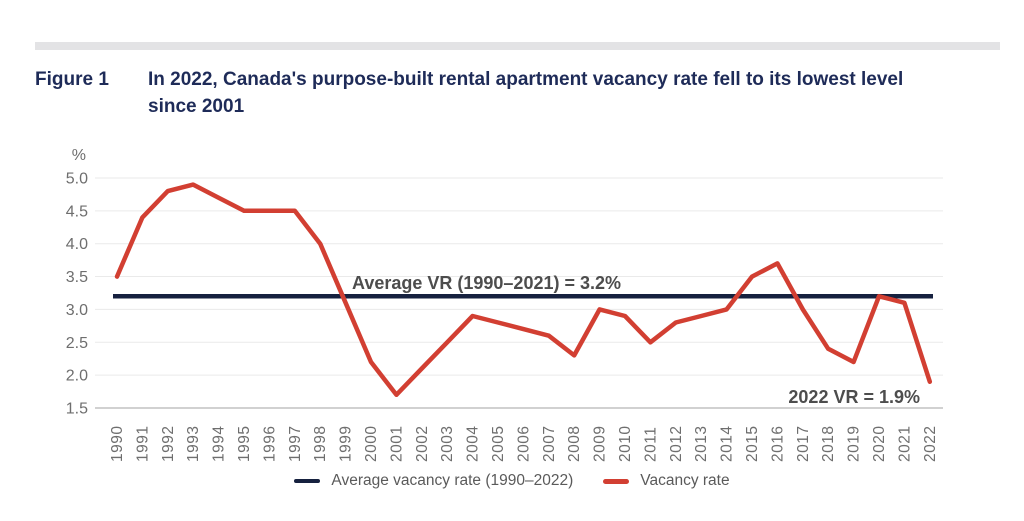 The width and height of the screenshot is (1024, 521). Describe the element at coordinates (77, 408) in the screenshot. I see `y-tick-label: 1.5` at that location.